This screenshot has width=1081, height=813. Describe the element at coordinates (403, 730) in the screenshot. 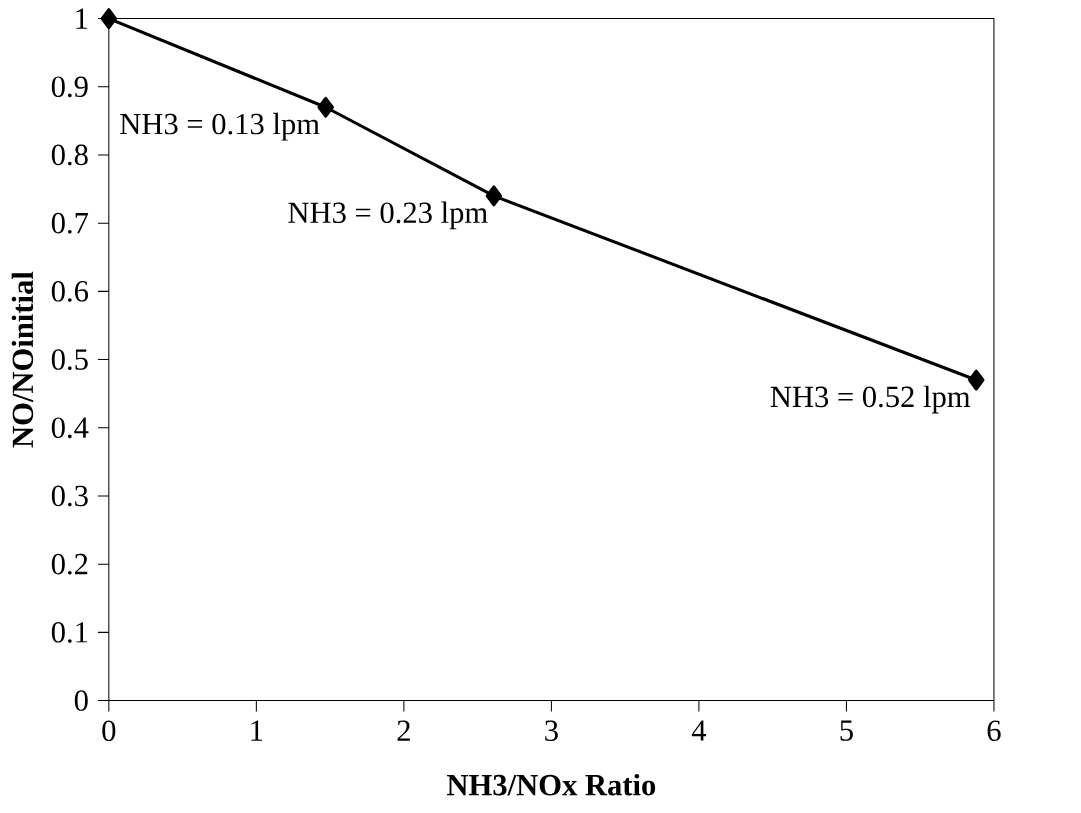

I see `x-tick-label: 2` at that location.